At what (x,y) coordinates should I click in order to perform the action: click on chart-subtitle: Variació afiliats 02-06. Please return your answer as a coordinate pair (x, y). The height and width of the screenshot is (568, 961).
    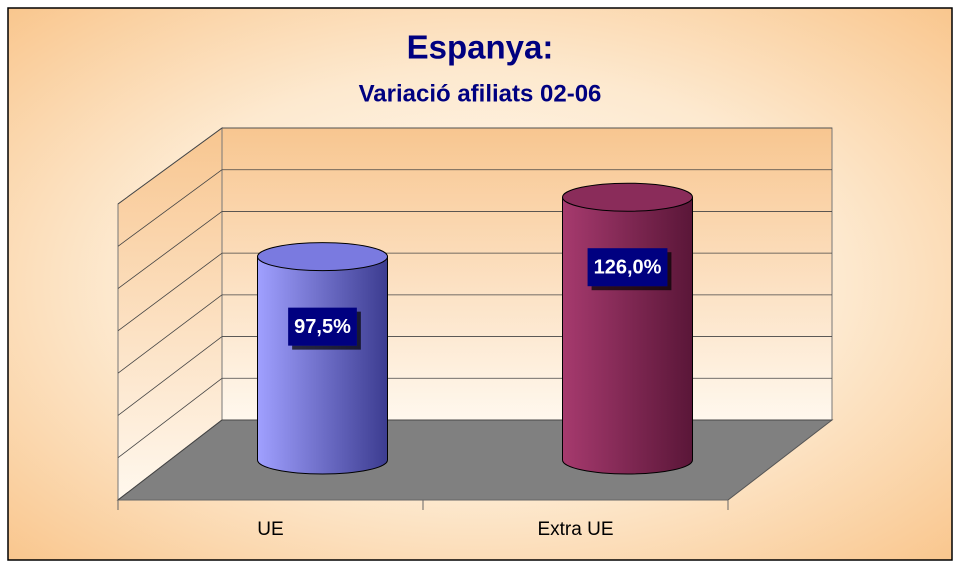
    Looking at the image, I should click on (480, 93).